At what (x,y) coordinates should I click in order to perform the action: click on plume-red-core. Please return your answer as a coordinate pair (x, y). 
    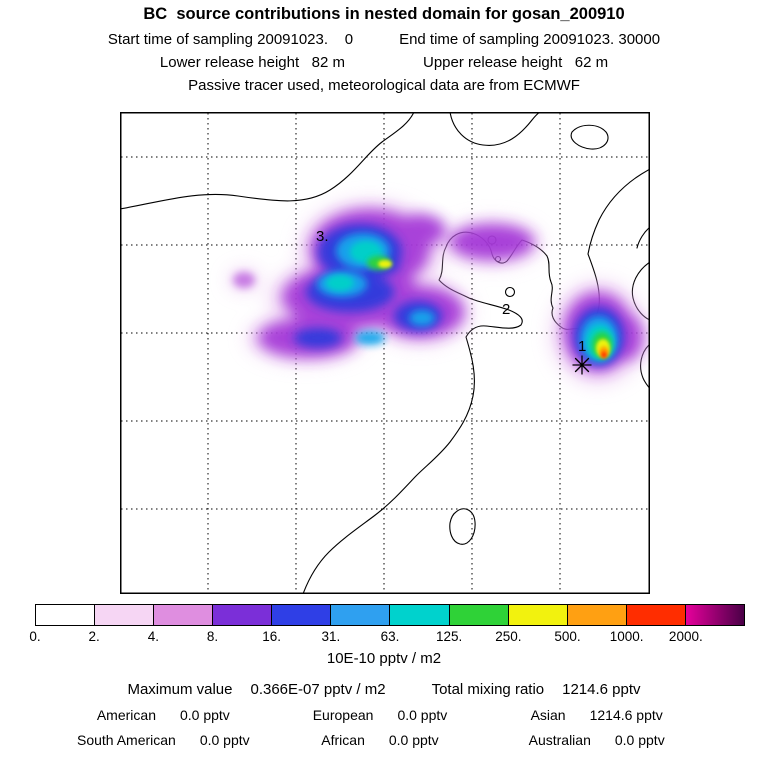
    Looking at the image, I should click on (604, 355).